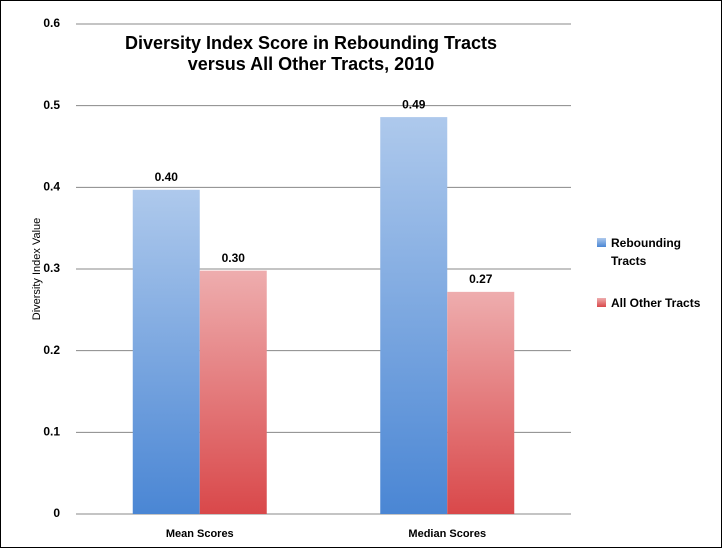  Describe the element at coordinates (37, 269) in the screenshot. I see `y-axis-label: Diversity Index Value` at that location.